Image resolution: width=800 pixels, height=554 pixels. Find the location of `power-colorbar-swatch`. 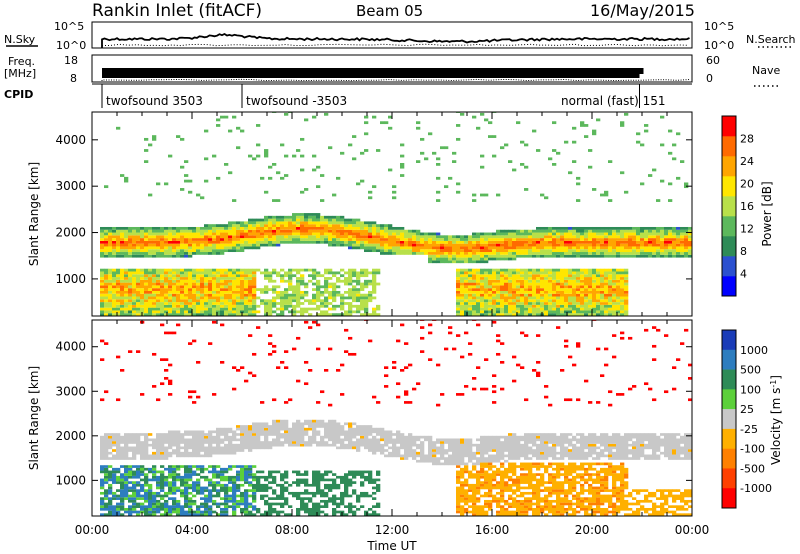

power-colorbar-swatch is located at coordinates (729, 266).